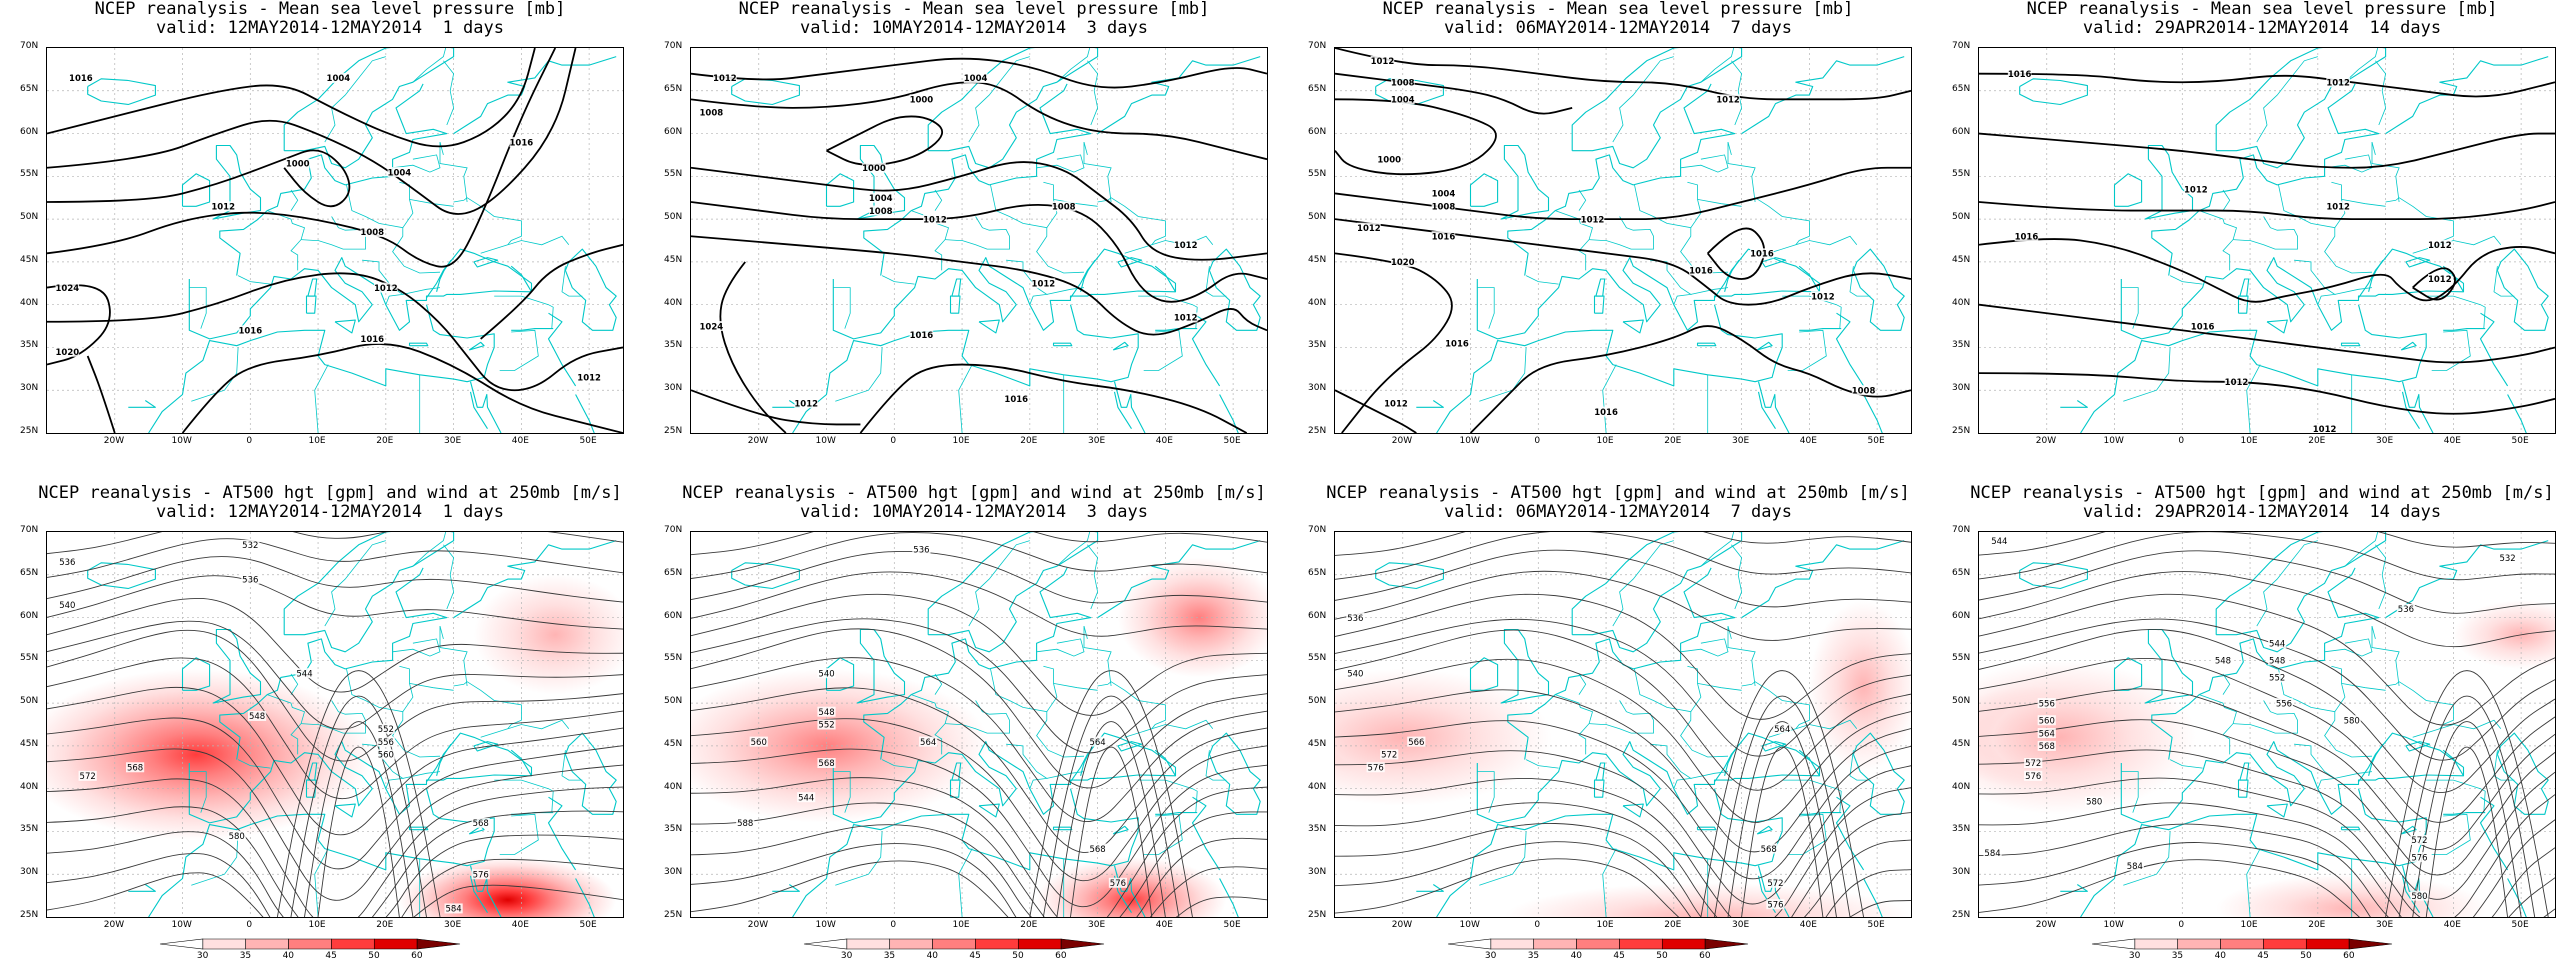 This screenshot has width=2560, height=964. What do you see at coordinates (874, 169) in the screenshot?
I see `contour-label: 1000` at bounding box center [874, 169].